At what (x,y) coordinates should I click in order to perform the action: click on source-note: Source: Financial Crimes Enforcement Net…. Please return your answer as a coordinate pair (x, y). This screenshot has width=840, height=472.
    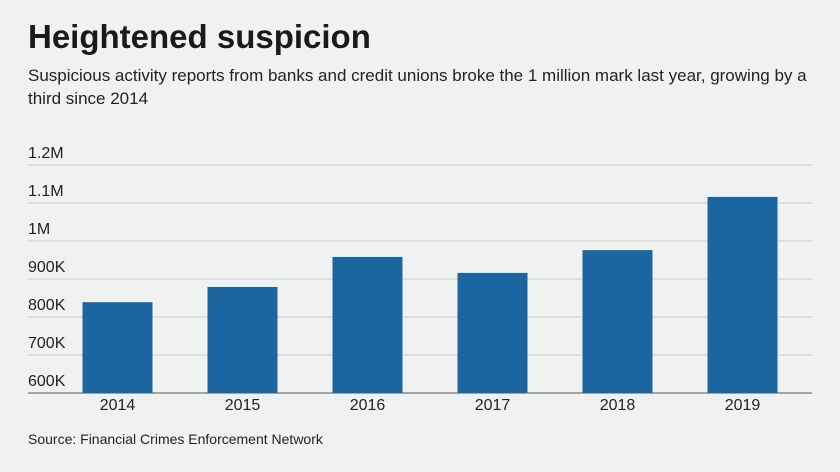
    Looking at the image, I should click on (175, 439).